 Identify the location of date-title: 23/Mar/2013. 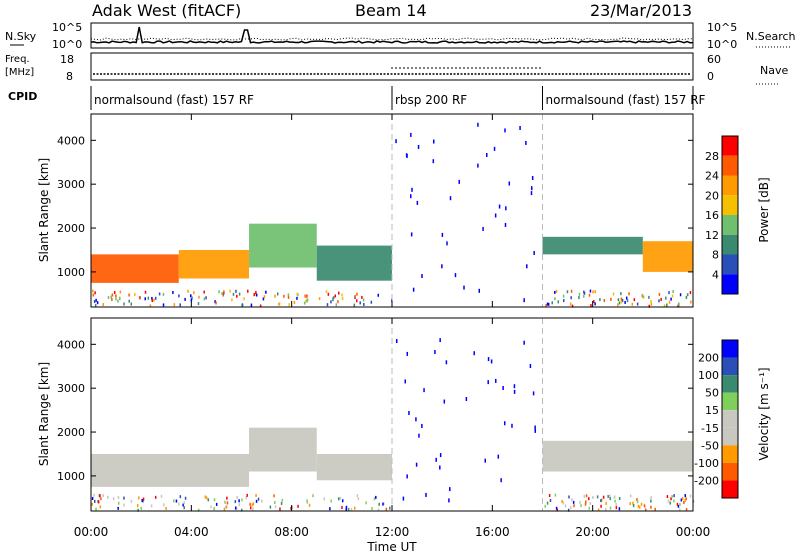
(641, 10).